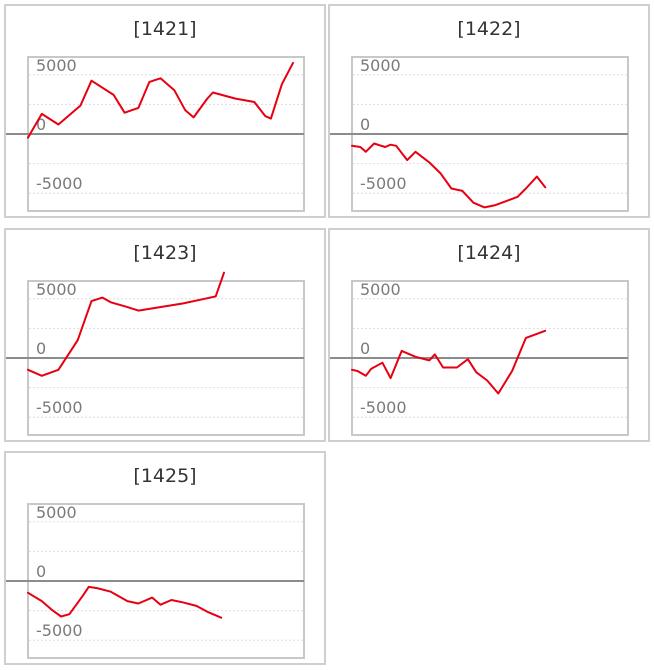  I want to click on chart-title: [1424], so click(488, 253).